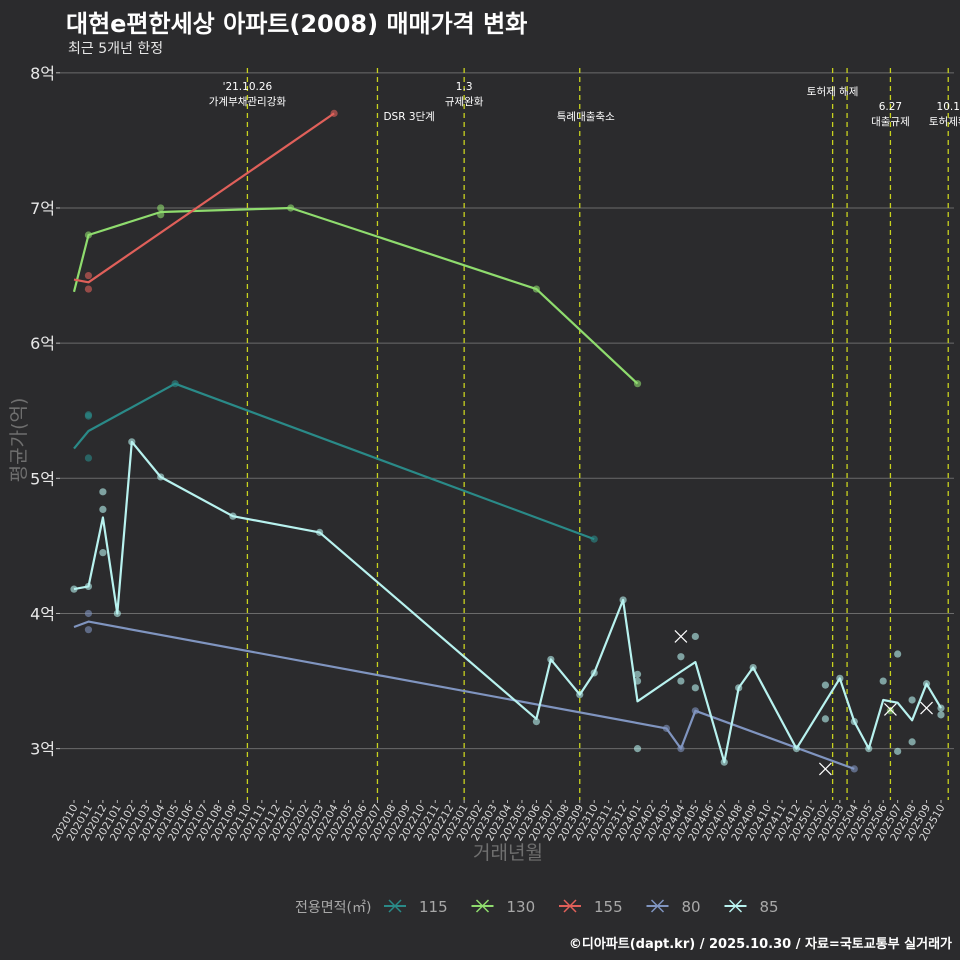 The height and width of the screenshot is (960, 960). I want to click on event-annotation: 1.3, so click(464, 87).